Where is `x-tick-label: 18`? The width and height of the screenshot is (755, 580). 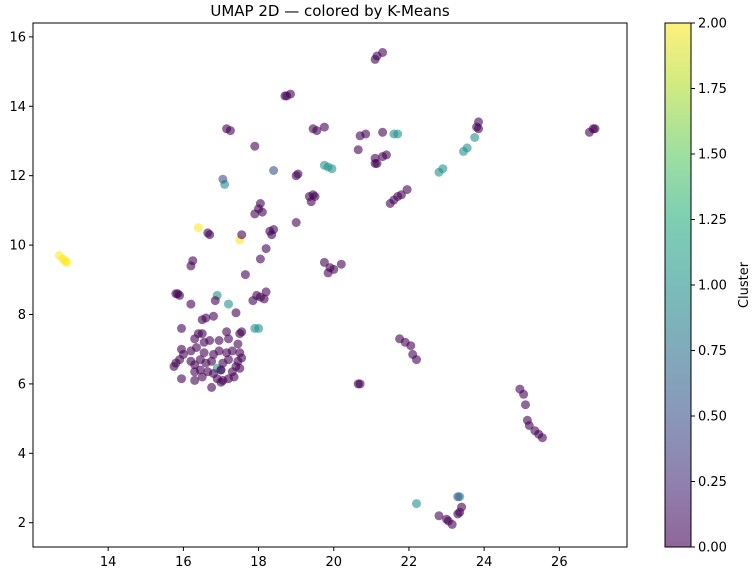 x-tick-label: 18 is located at coordinates (258, 562).